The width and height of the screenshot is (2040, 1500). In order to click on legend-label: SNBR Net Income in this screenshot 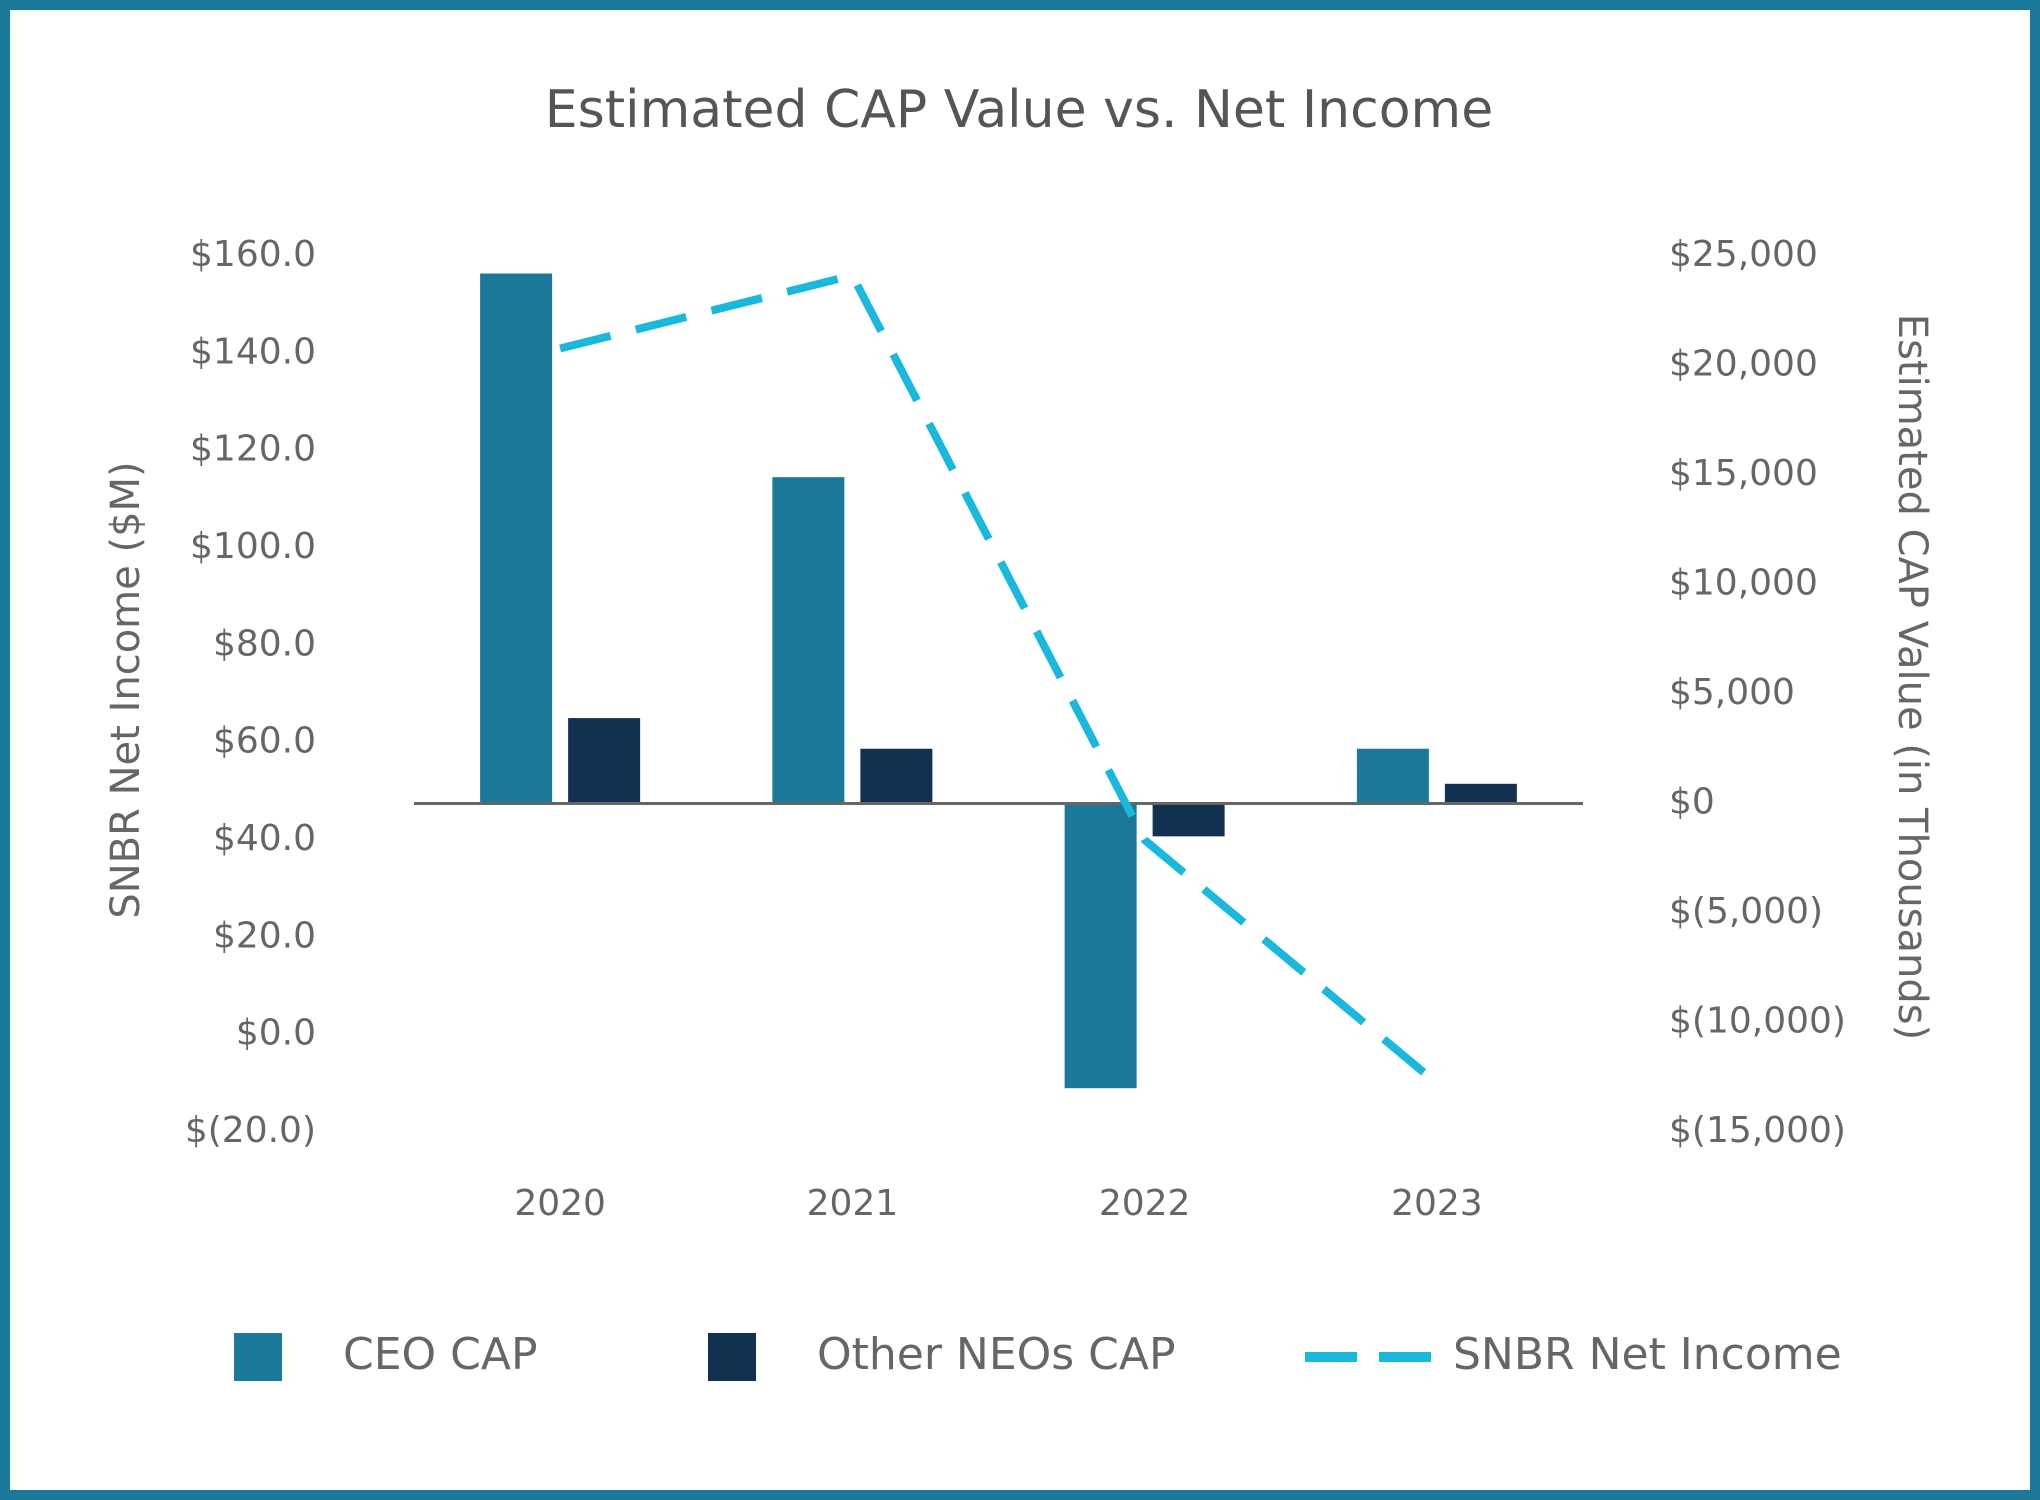, I will do `click(1647, 1354)`.